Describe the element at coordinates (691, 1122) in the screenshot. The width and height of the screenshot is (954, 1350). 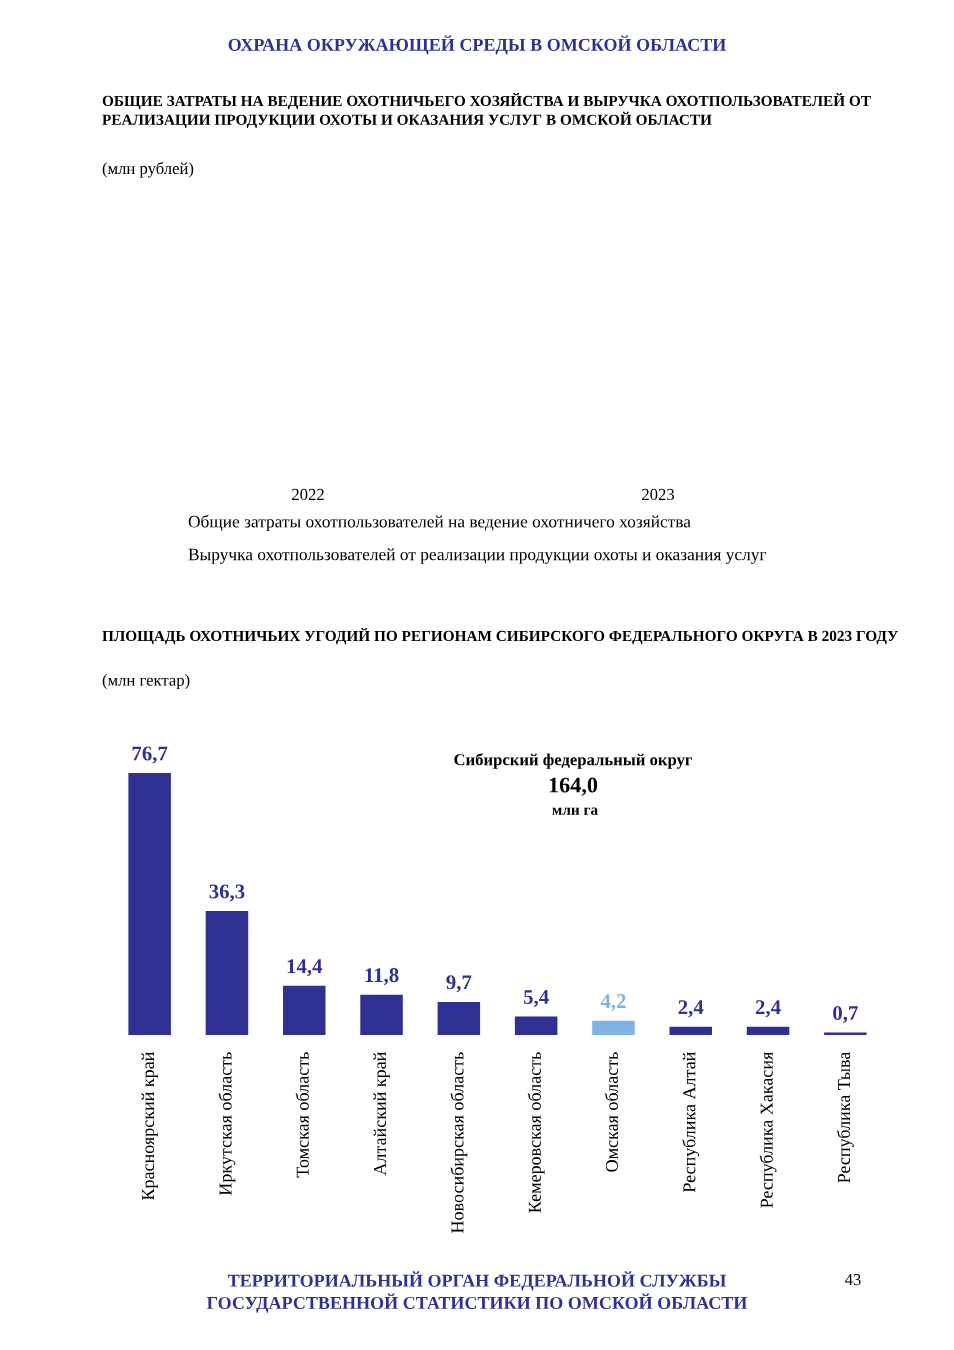
I see `x-tick-label: Республика Алтай` at that location.